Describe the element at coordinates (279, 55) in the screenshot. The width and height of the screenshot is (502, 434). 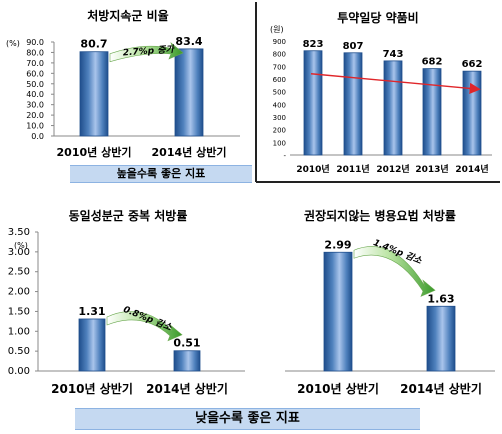
I see `chart-1-y-tick-label: 800` at that location.